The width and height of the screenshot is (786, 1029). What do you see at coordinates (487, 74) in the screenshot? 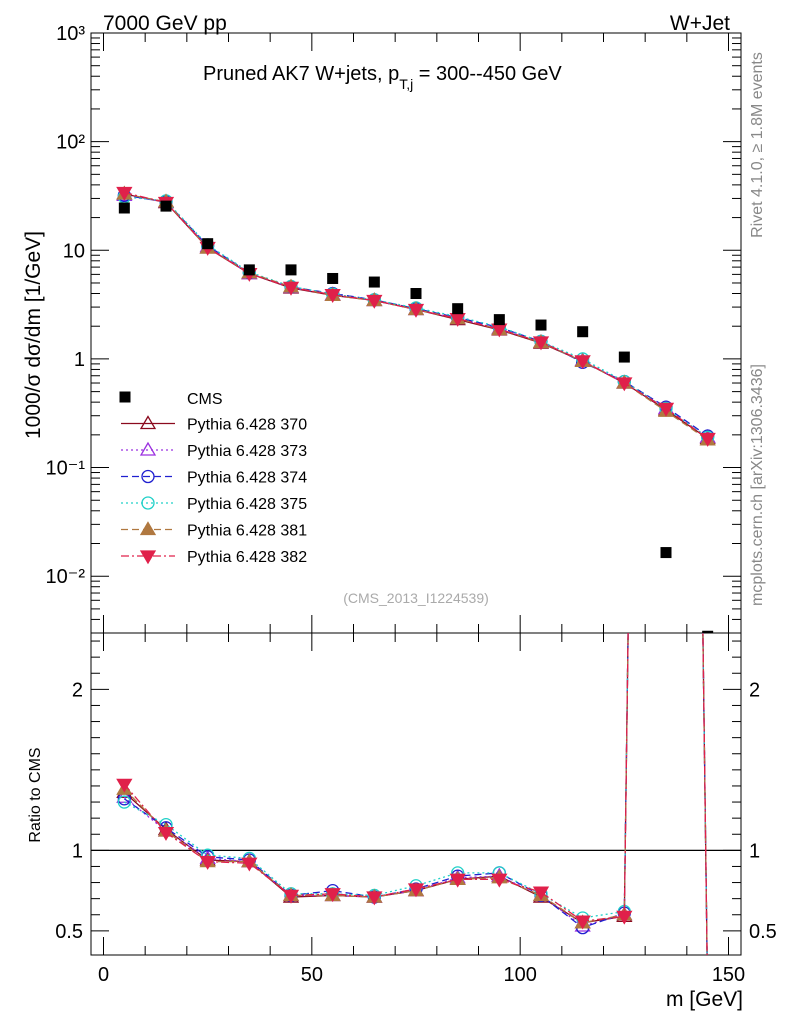
I see `title-tail: = 300--450 GeV` at bounding box center [487, 74].